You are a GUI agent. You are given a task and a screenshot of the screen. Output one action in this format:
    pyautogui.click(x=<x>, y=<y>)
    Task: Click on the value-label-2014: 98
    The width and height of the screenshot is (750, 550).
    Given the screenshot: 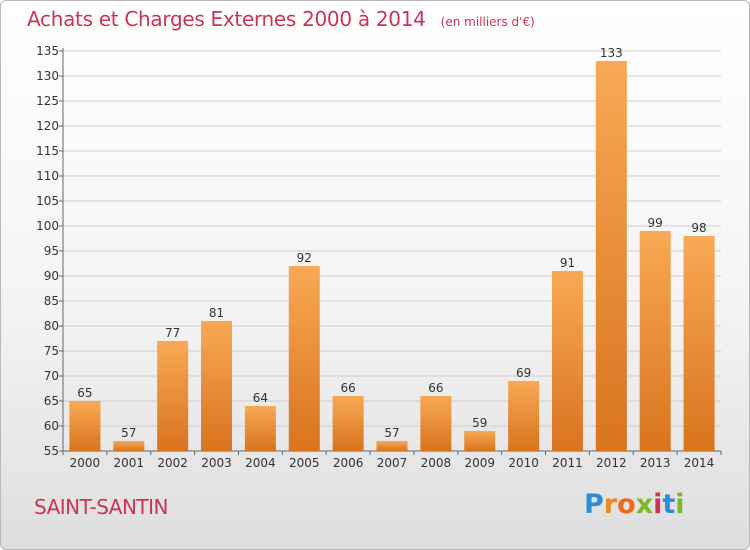 What is the action you would take?
    pyautogui.click(x=698, y=228)
    